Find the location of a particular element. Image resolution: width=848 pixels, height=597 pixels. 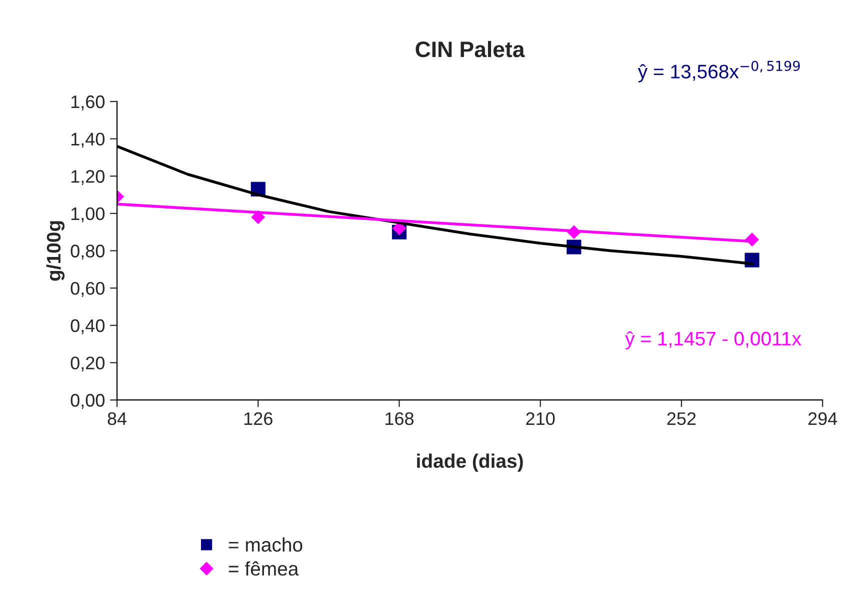

x-tick-label: 210 is located at coordinates (540, 419).